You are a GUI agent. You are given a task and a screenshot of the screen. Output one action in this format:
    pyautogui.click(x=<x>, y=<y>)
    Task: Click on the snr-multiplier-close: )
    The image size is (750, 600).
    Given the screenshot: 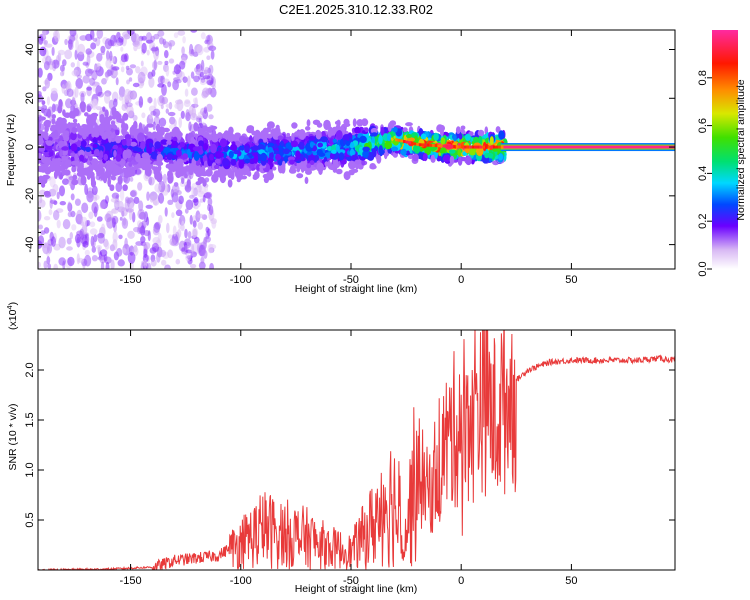 What is the action you would take?
    pyautogui.click(x=13, y=304)
    